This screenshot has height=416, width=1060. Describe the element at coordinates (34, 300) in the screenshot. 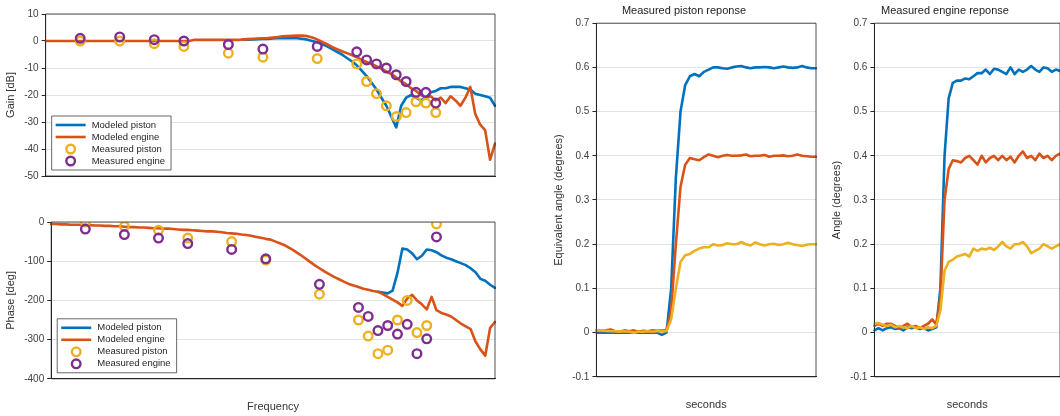

I see `y-tick-label: -200` at that location.